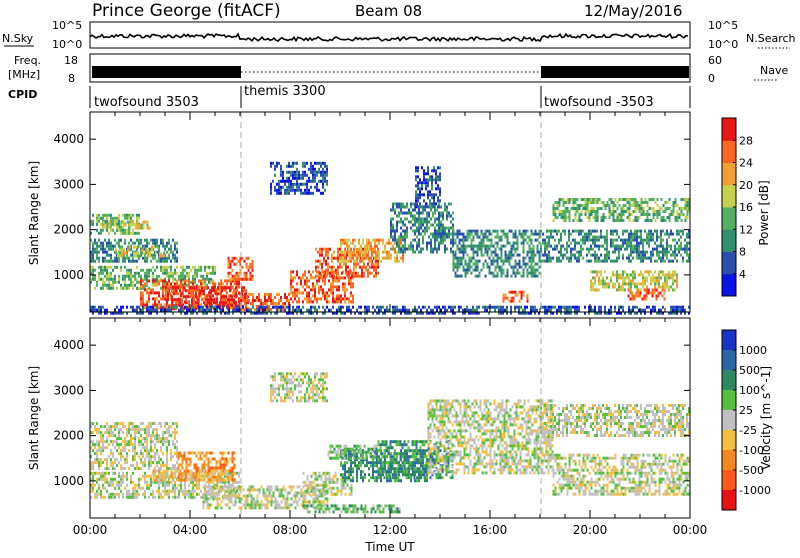 Image resolution: width=800 pixels, height=558 pixels. What do you see at coordinates (68, 139) in the screenshot?
I see `y-tick-label-3: 4000` at bounding box center [68, 139].